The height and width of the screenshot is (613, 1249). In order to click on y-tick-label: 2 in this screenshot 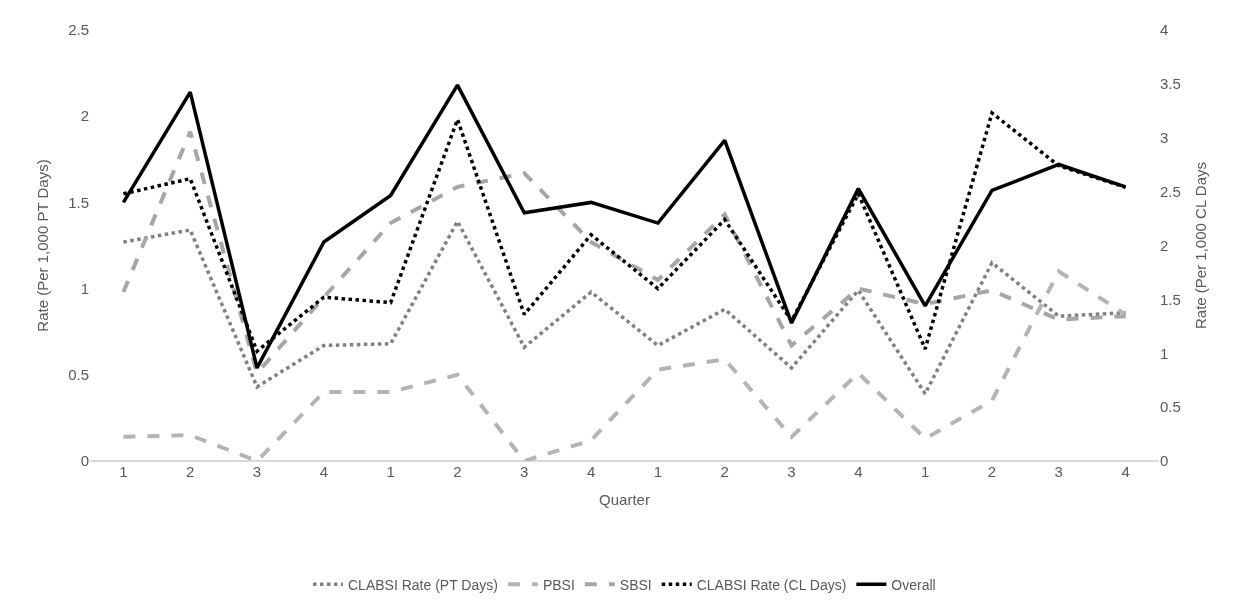, I will do `click(84, 116)`.